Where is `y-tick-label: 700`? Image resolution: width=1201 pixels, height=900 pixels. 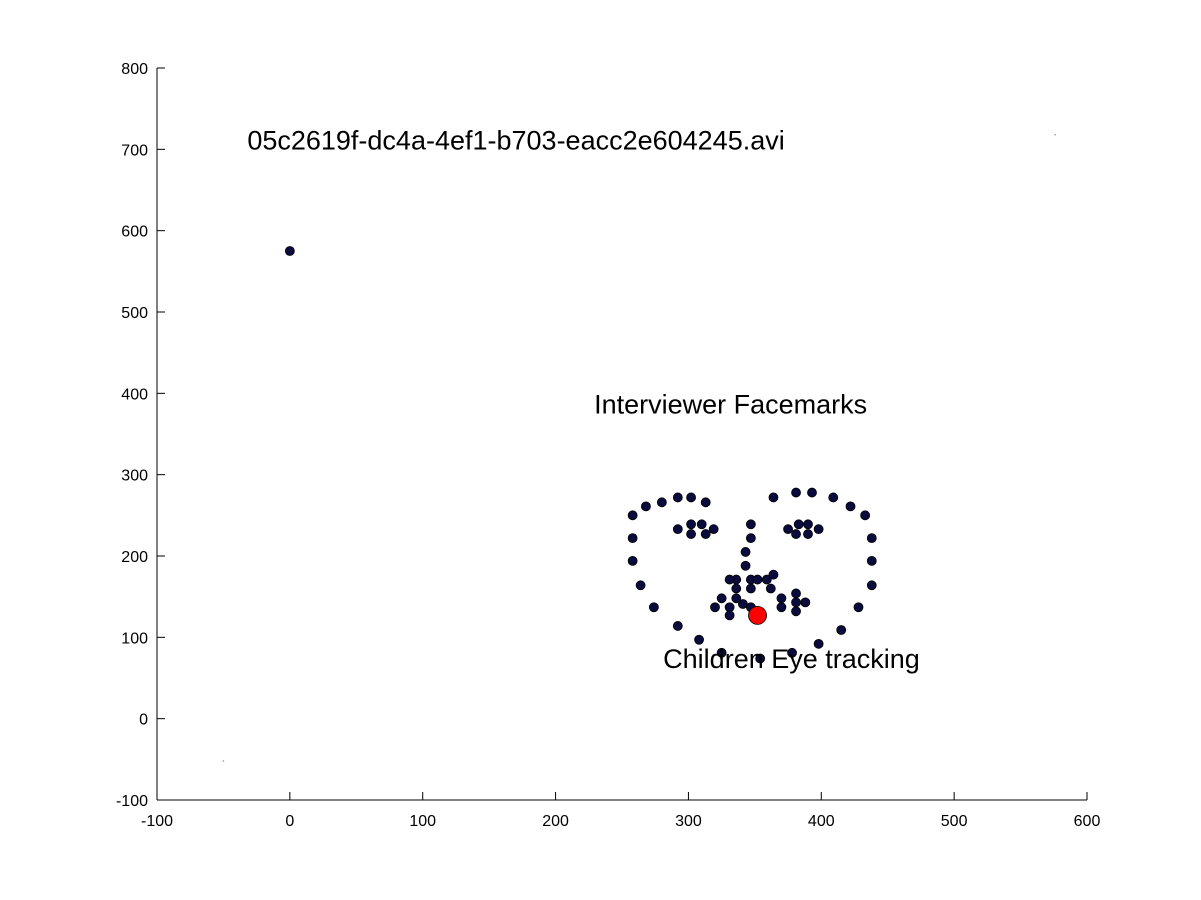
y-tick-label: 700 is located at coordinates (134, 150).